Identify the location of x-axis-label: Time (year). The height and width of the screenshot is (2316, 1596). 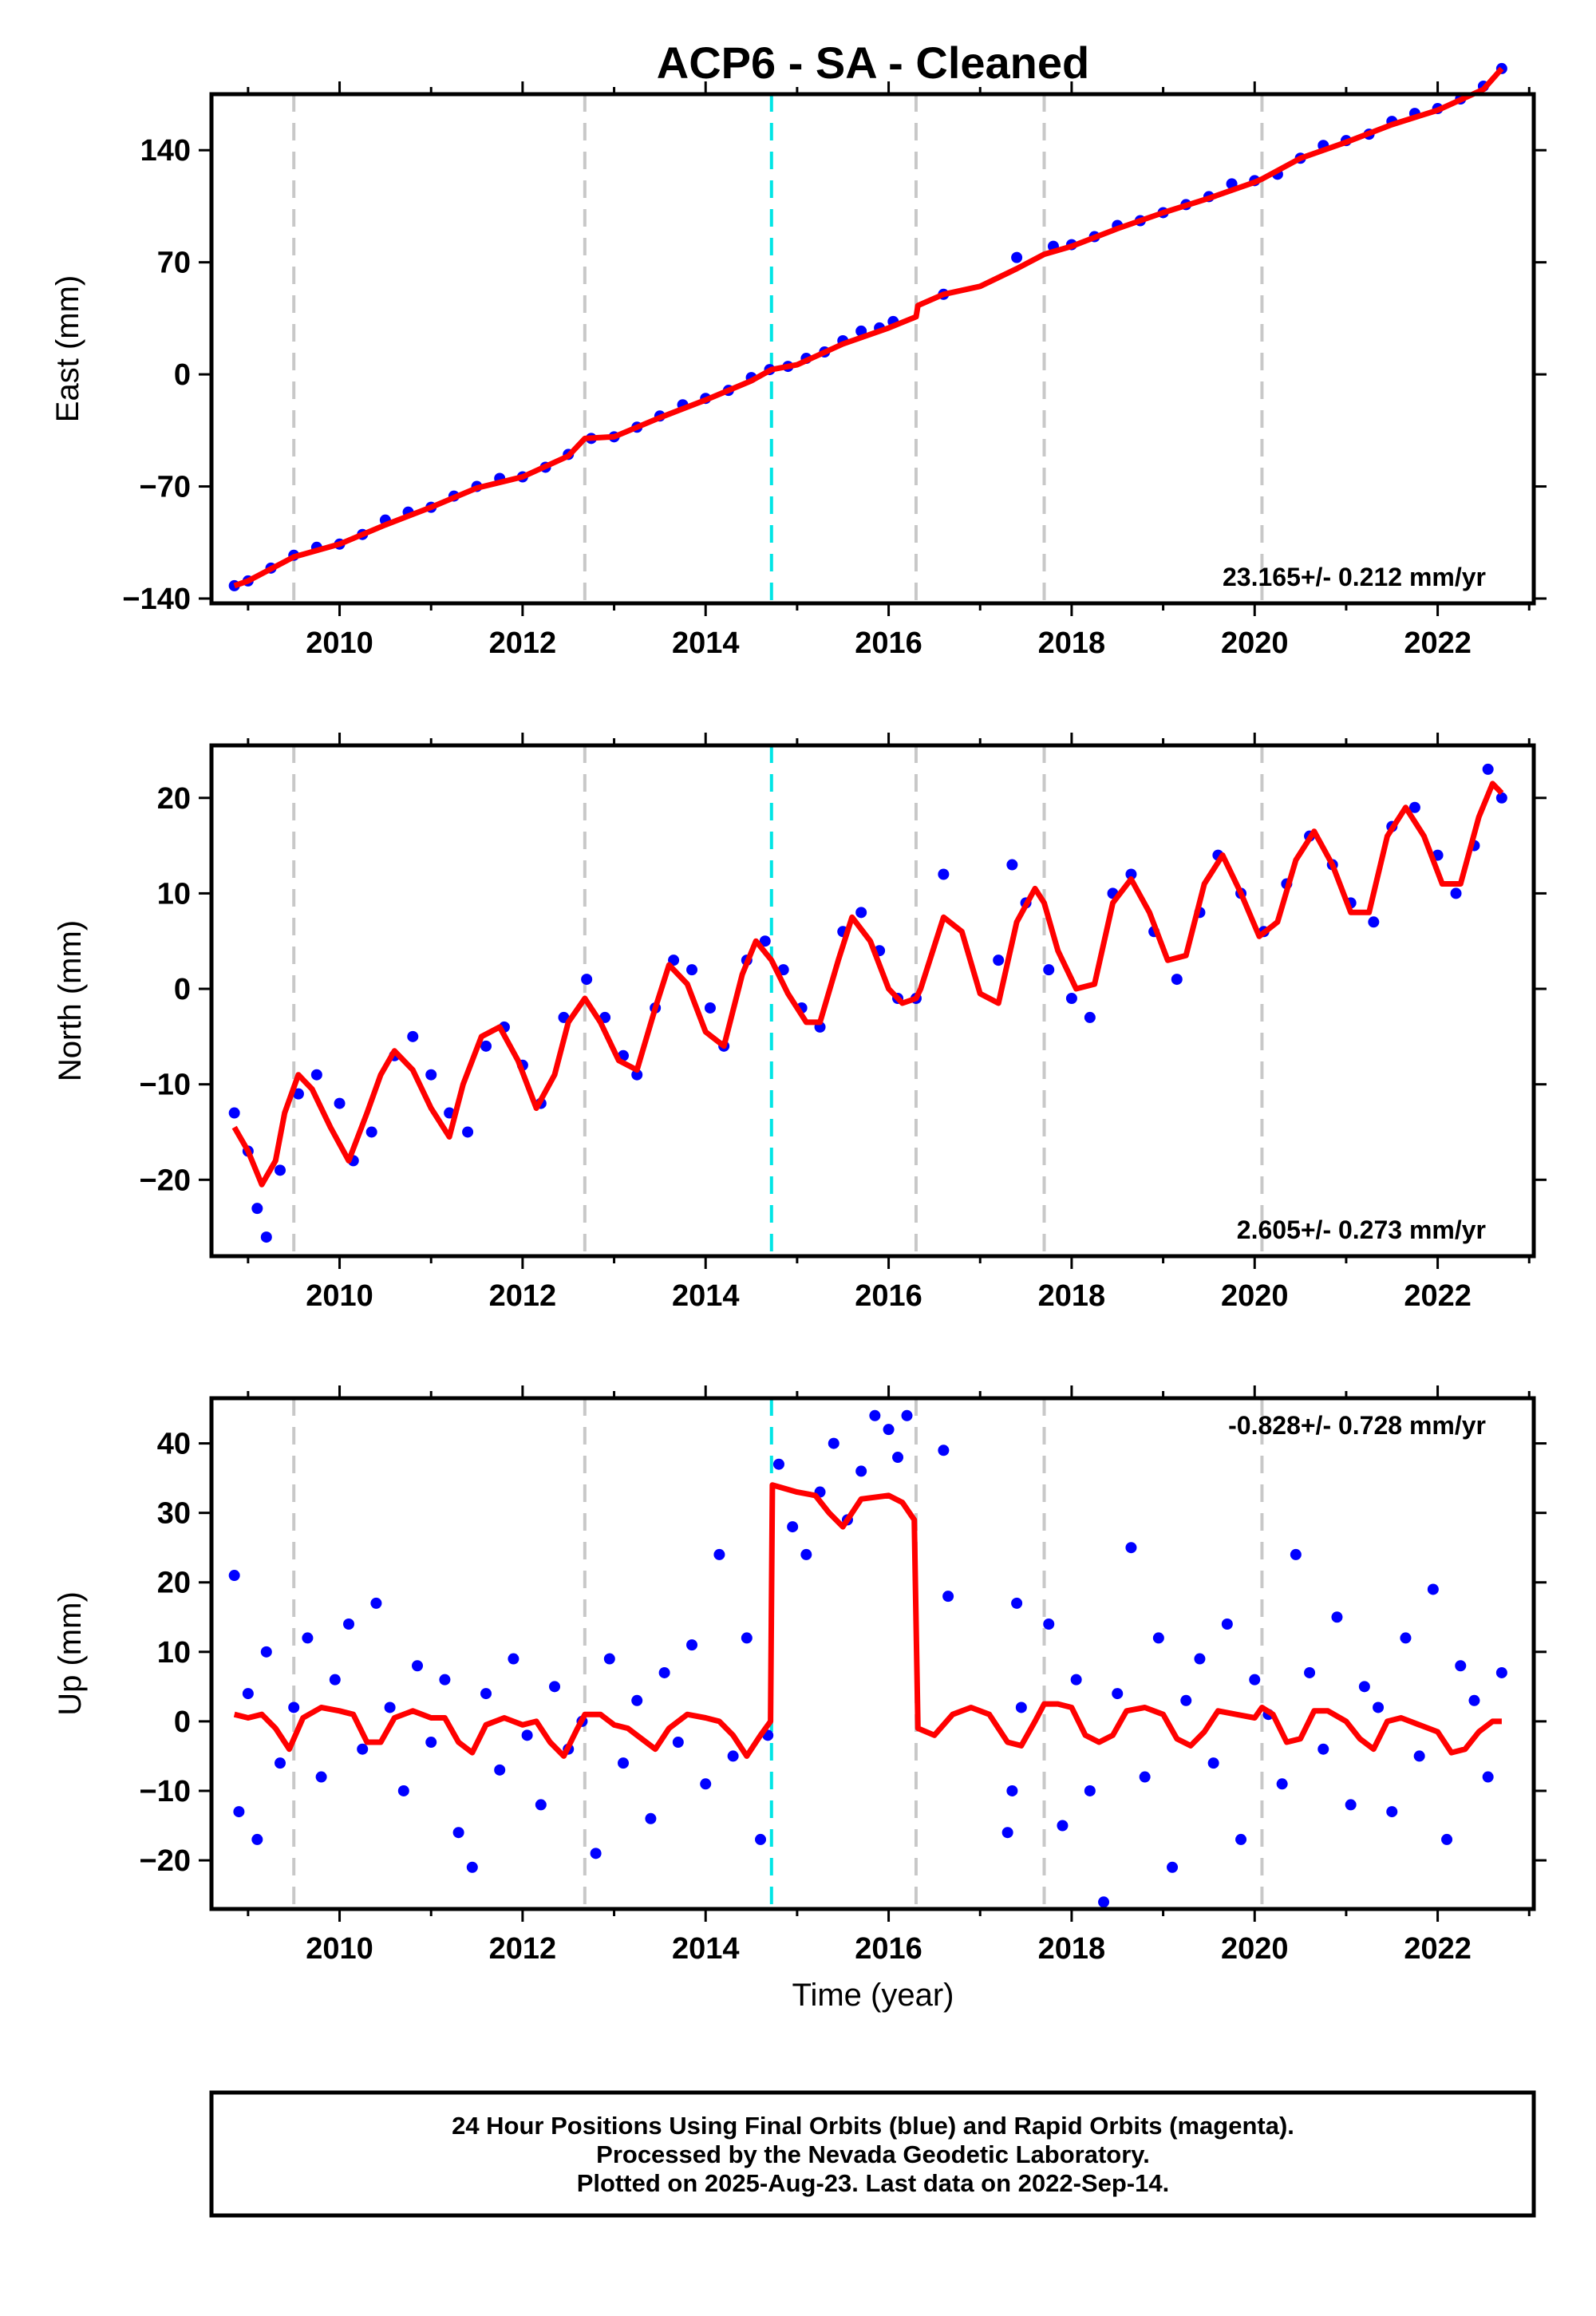
(873, 1996).